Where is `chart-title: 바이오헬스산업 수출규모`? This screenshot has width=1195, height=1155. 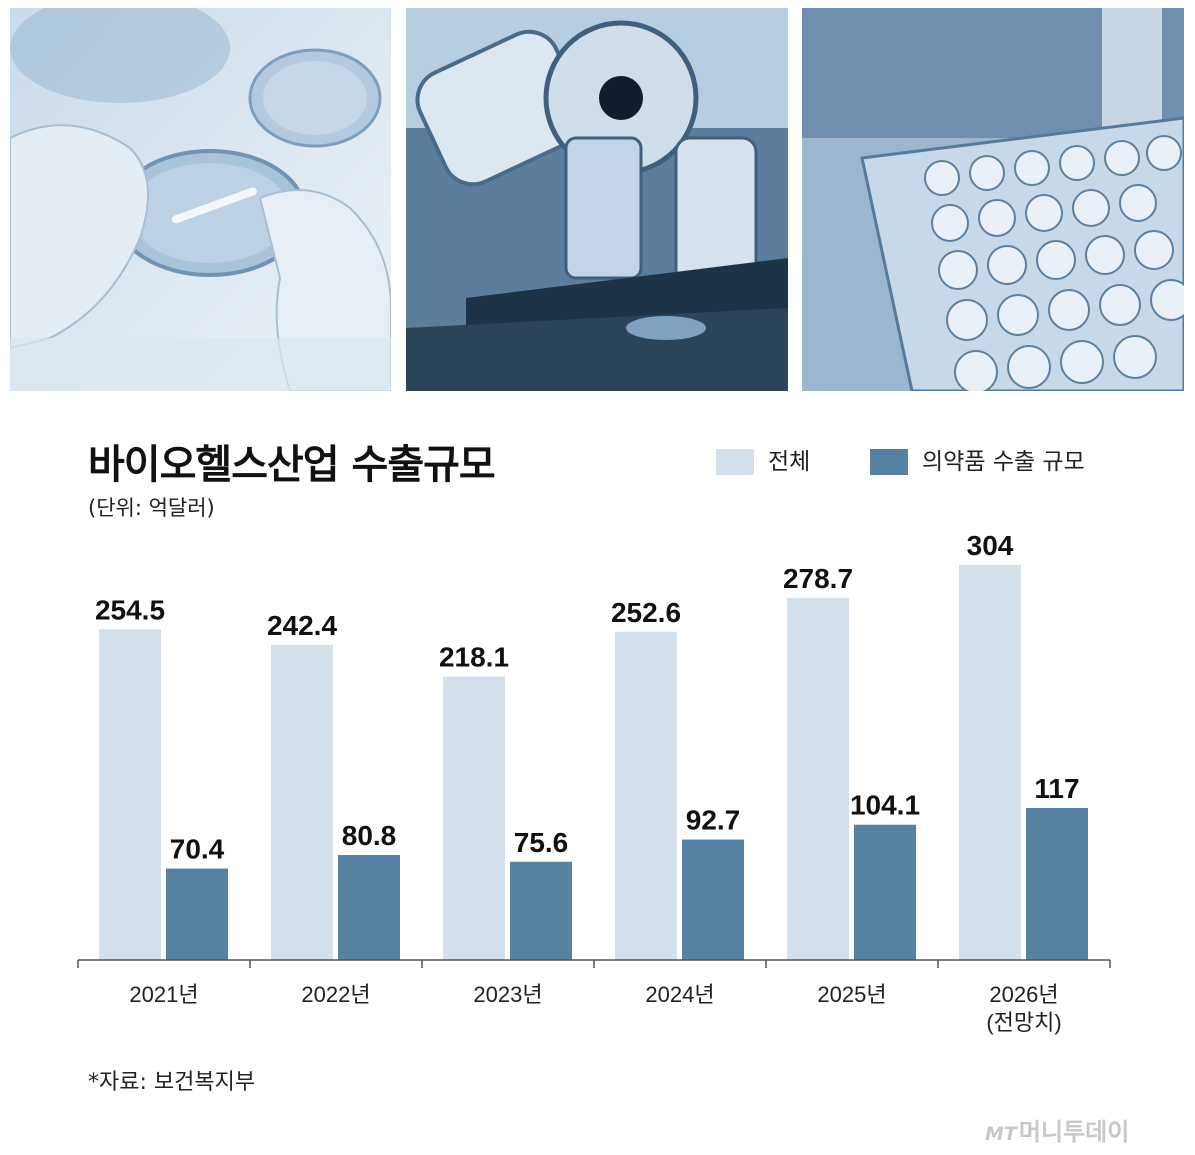 chart-title: 바이오헬스산업 수출규모 is located at coordinates (292, 465).